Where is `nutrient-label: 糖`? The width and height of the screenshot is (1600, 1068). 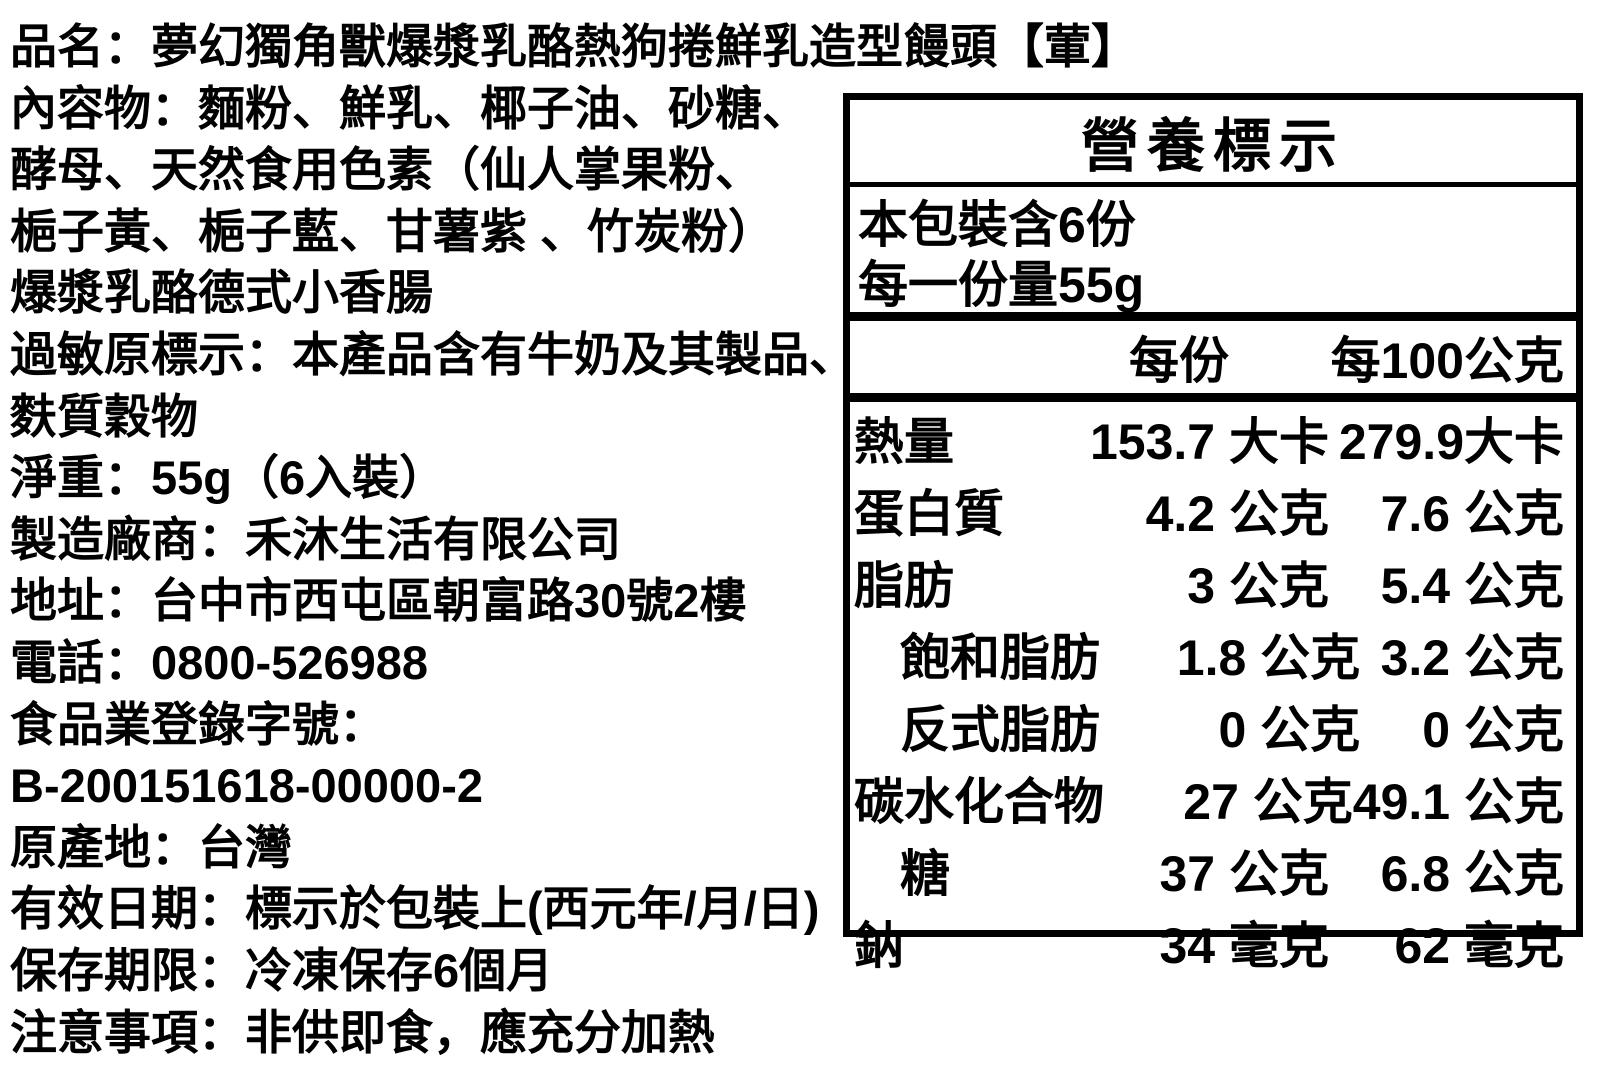
nutrient-label: 糖 is located at coordinates (925, 874).